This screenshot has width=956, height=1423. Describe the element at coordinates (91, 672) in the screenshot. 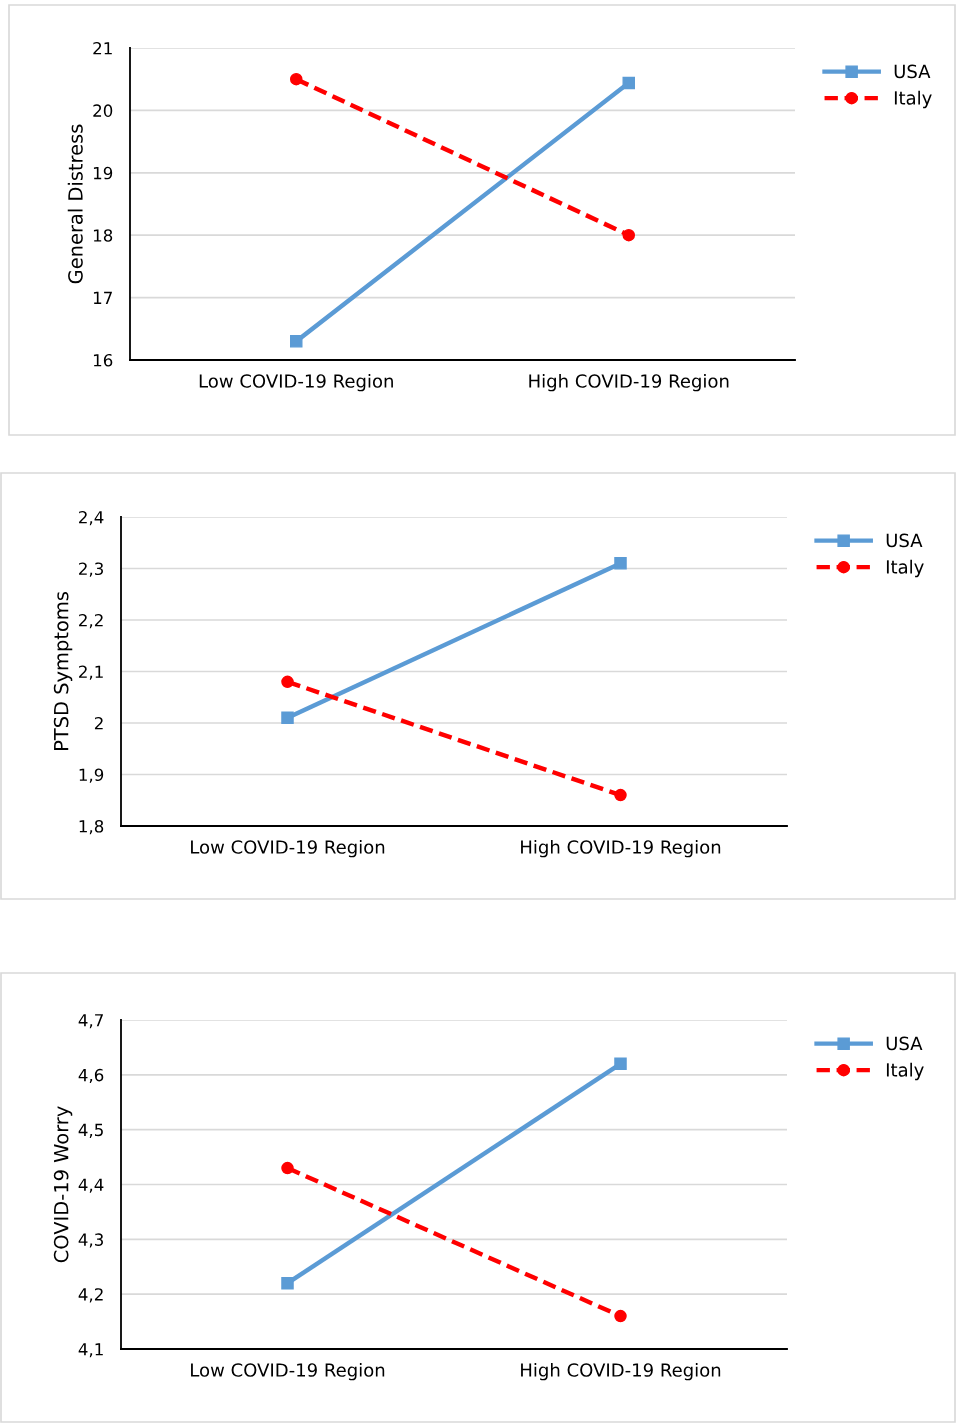

I see `y-tick-label: 2,1` at that location.